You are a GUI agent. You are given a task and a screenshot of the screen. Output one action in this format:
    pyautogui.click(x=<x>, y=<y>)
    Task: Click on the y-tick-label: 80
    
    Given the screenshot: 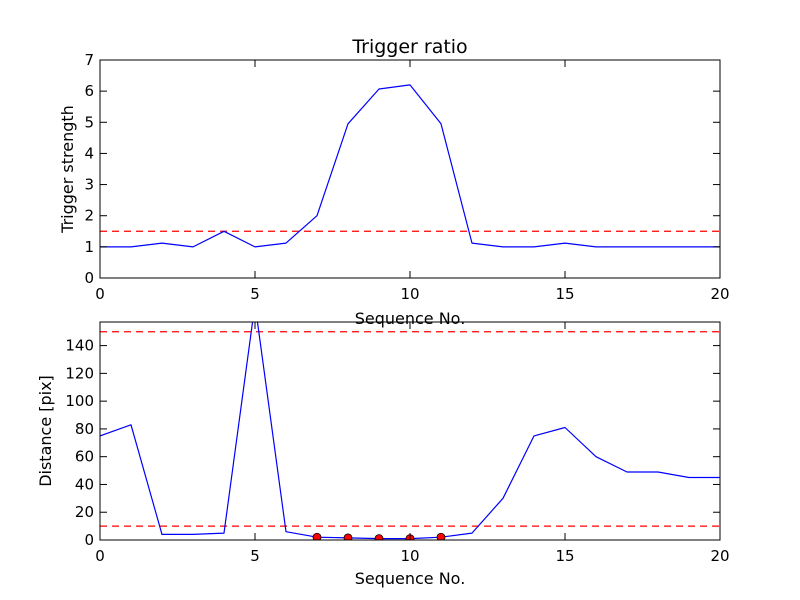 What is the action you would take?
    pyautogui.click(x=84, y=429)
    